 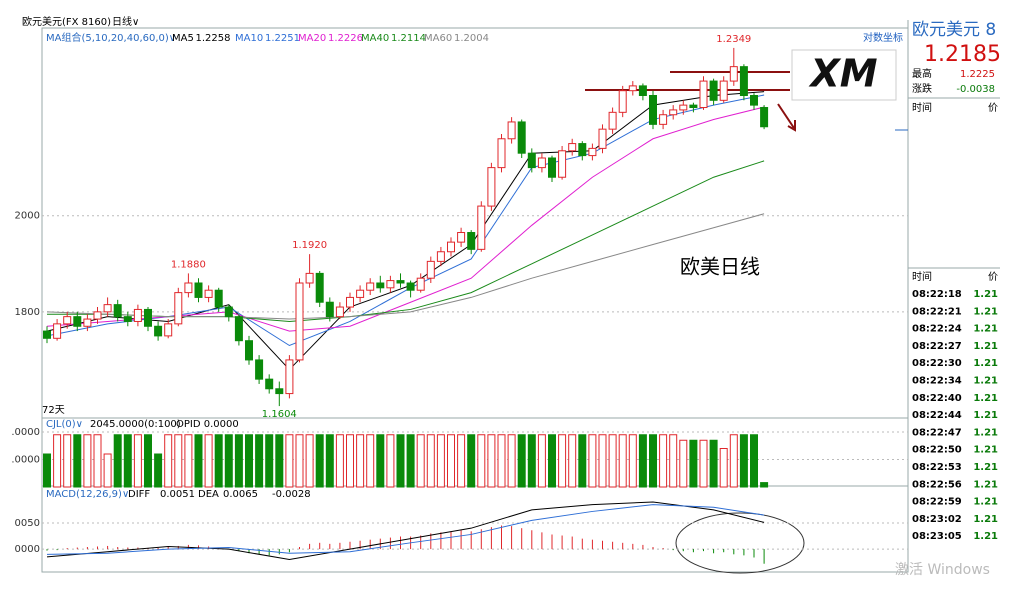 I want to click on legend-name: MA10, so click(x=249, y=38).